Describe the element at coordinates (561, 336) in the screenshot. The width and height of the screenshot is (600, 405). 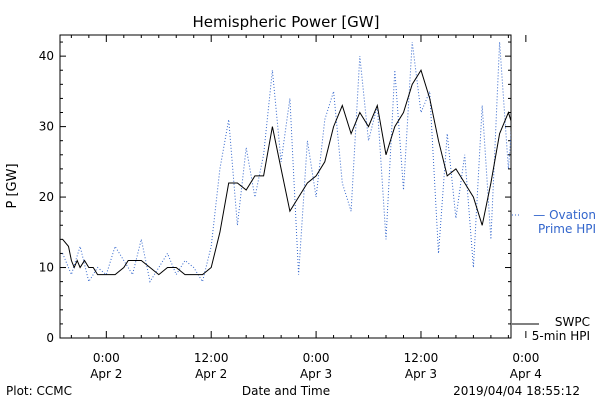
I see `legend-swpc-label: 5-min HPI` at that location.